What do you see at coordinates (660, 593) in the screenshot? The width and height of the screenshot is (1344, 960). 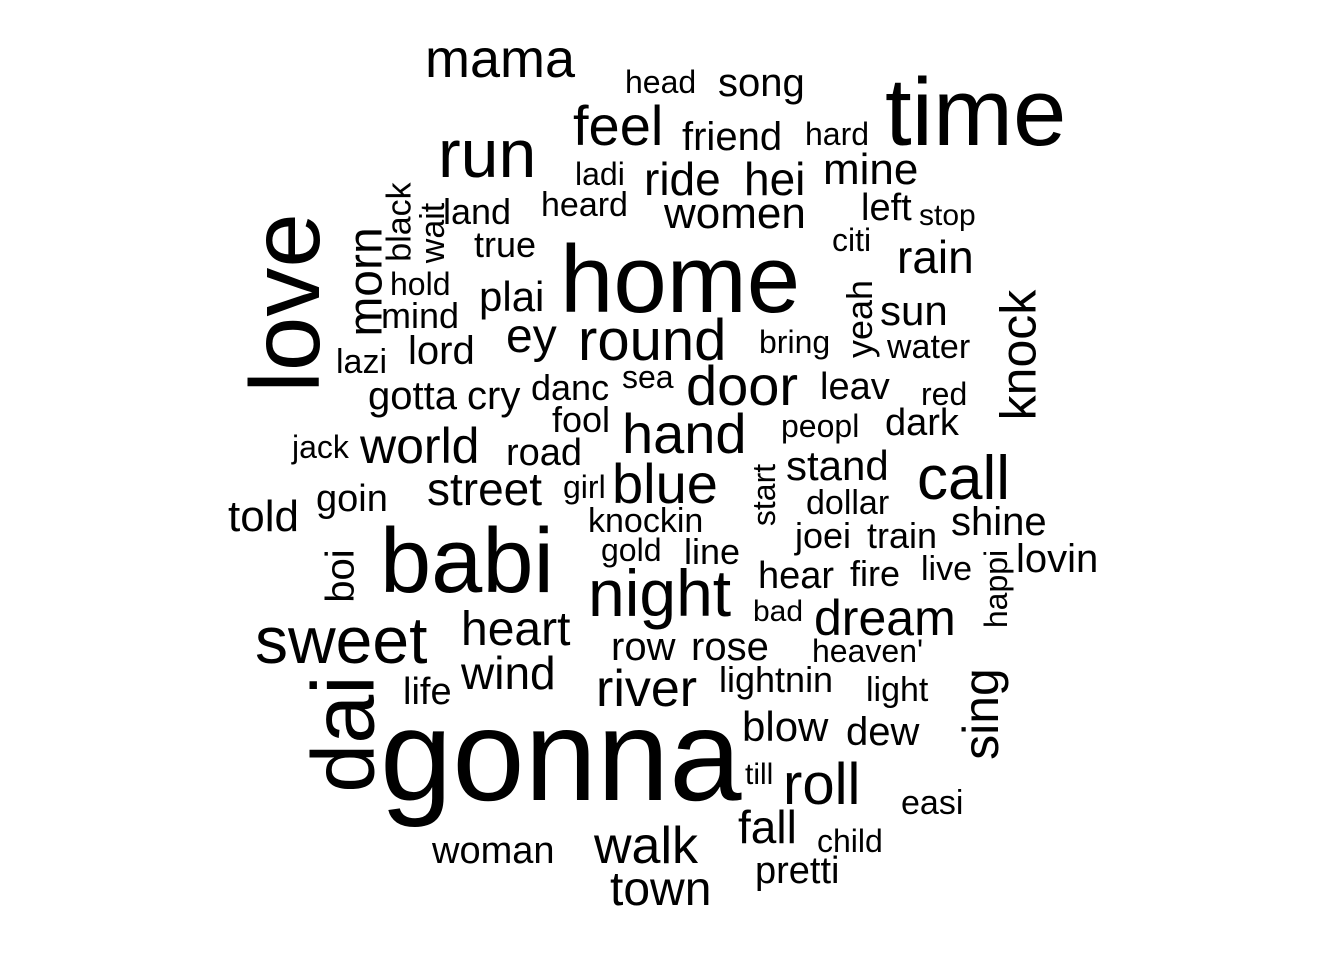 I see `word-night: night` at bounding box center [660, 593].